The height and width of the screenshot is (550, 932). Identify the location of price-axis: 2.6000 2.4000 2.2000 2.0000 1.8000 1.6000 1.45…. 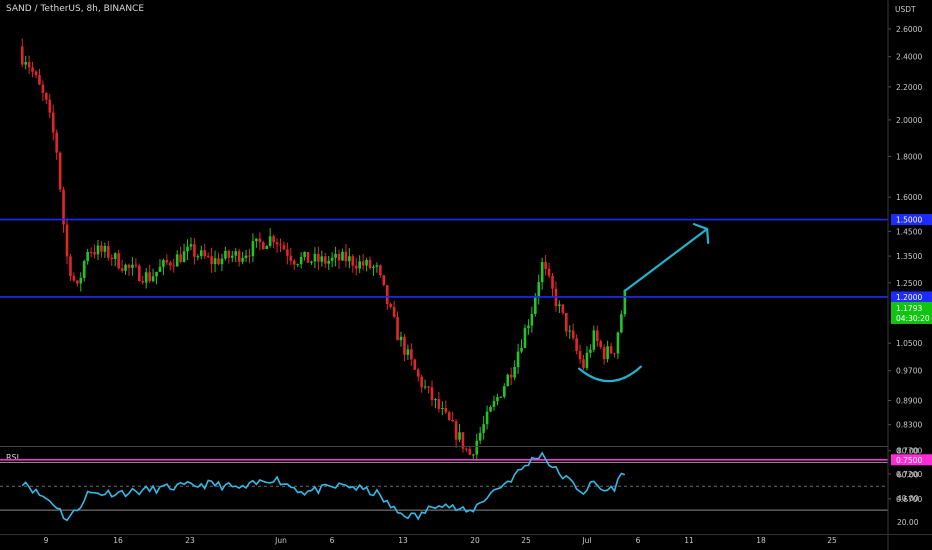
(910, 276).